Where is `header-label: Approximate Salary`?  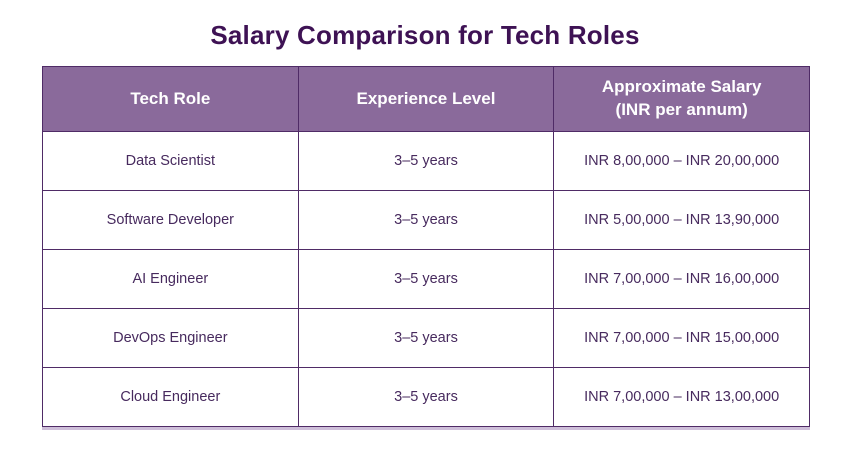 header-label: Approximate Salary is located at coordinates (681, 87).